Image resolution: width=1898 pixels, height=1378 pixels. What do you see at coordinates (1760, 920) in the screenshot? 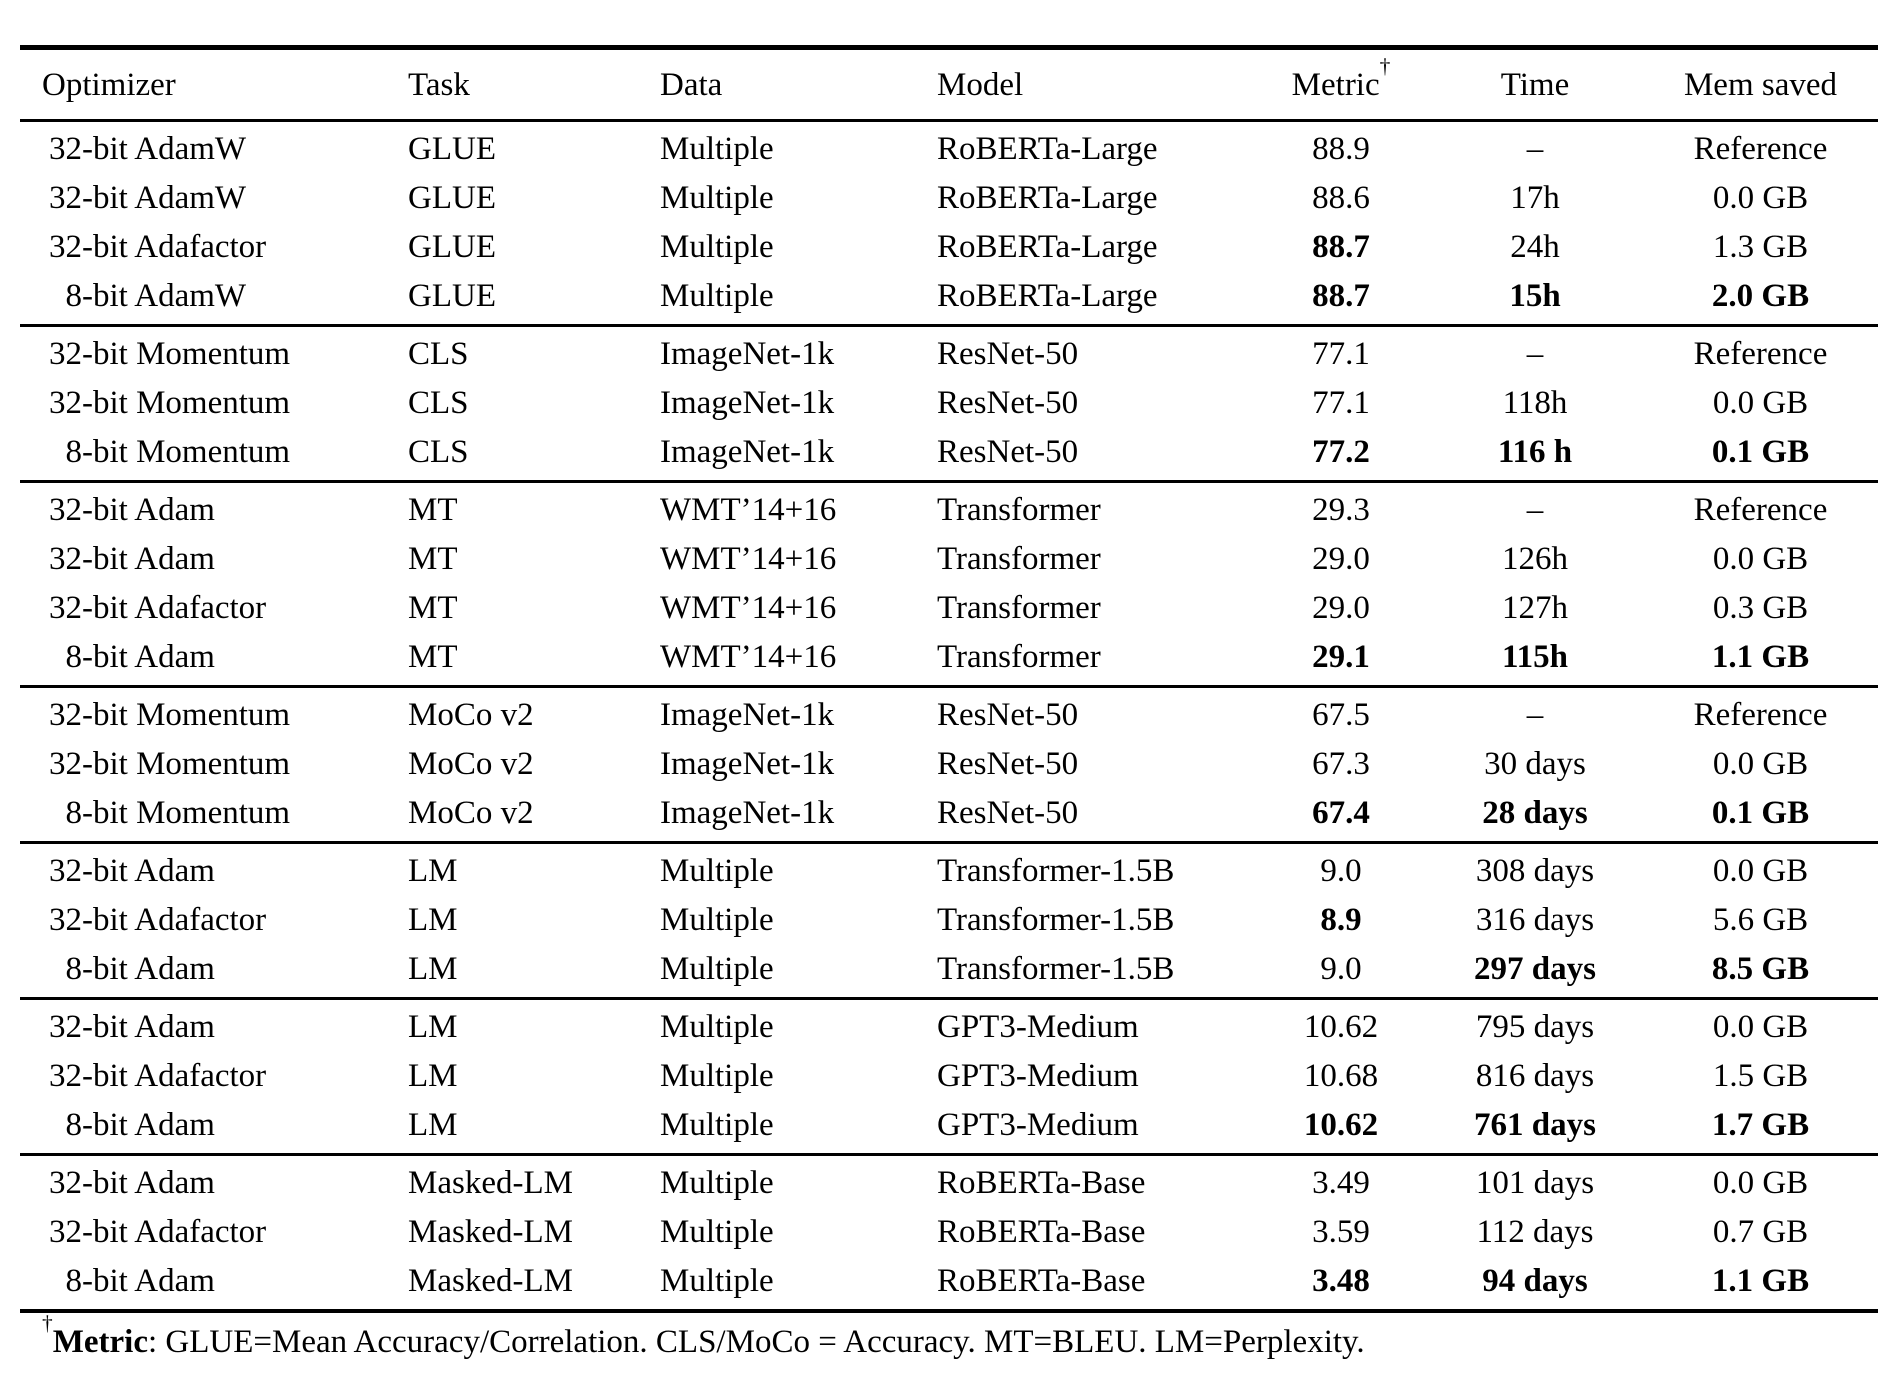
I see `table-cell: 5.6 GB` at bounding box center [1760, 920].